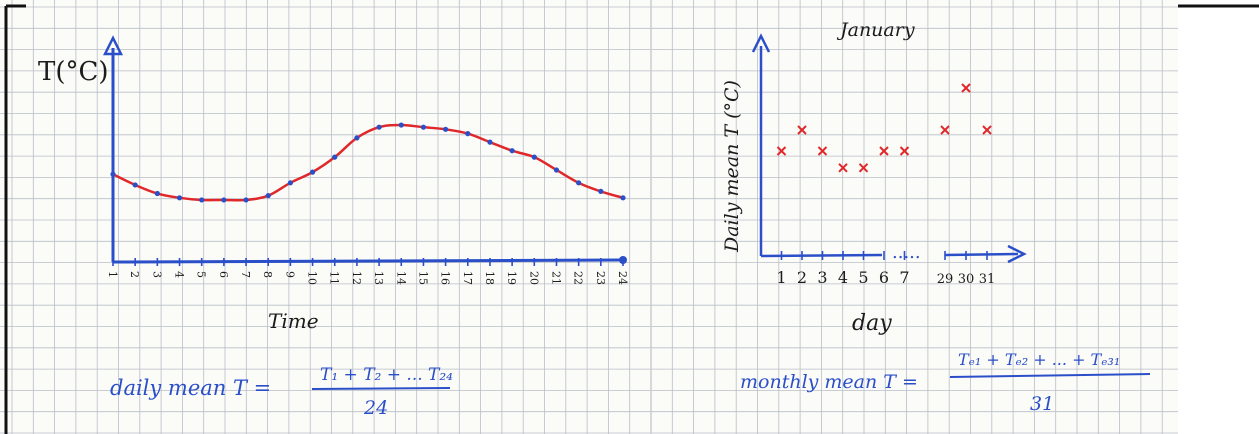  I want to click on right-title: January, so click(875, 30).